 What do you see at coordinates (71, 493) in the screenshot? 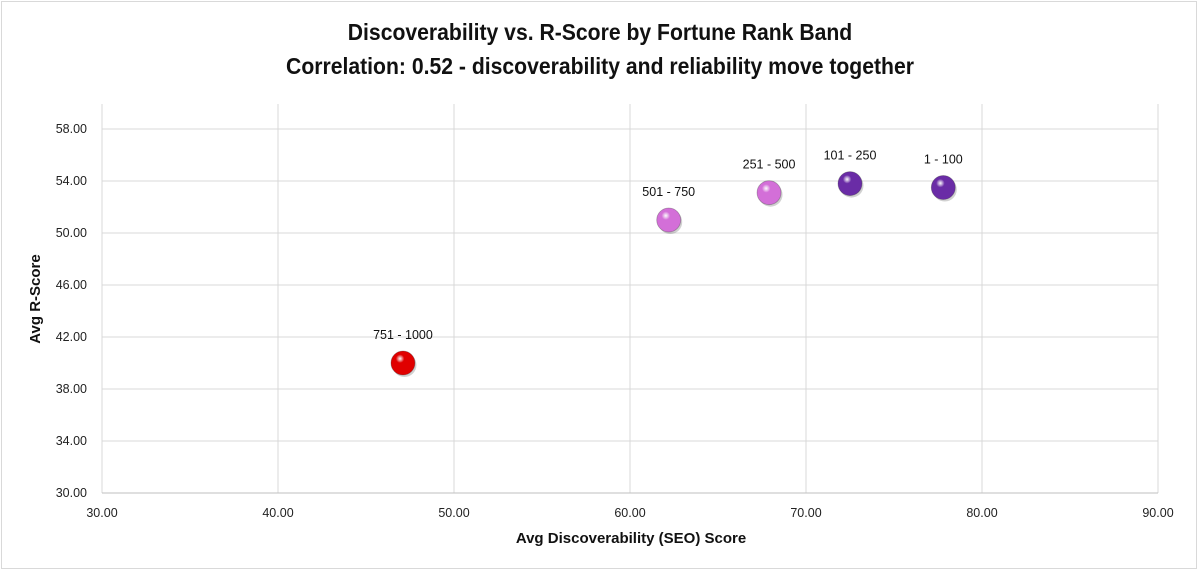
I see `y-tick-label: 30.00` at bounding box center [71, 493].